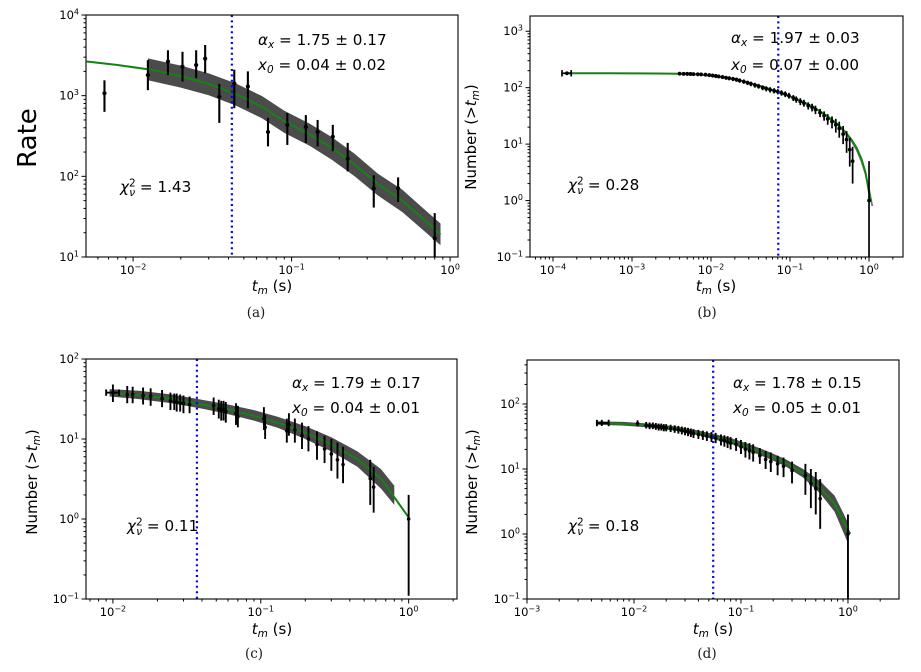 The width and height of the screenshot is (921, 672). What do you see at coordinates (795, 39) in the screenshot?
I see `annotation-alpha: αx = 1.97 ± 0.03` at bounding box center [795, 39].